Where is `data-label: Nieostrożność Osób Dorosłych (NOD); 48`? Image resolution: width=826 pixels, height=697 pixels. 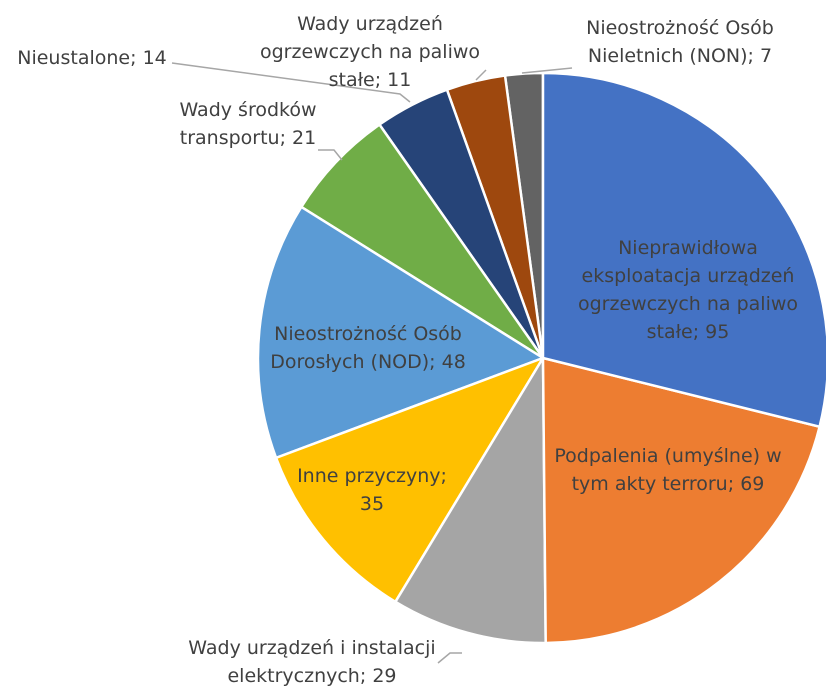 data-label: Nieostrożność Osób Dorosłych (NOD); 48 is located at coordinates (368, 348).